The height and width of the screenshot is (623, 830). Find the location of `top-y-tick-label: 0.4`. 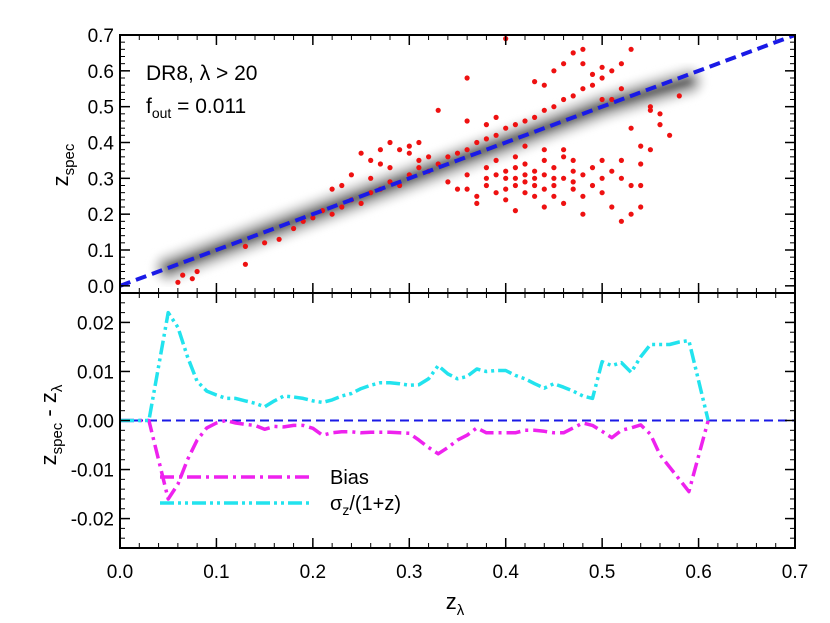

top-y-tick-label: 0.4 is located at coordinates (101, 144).